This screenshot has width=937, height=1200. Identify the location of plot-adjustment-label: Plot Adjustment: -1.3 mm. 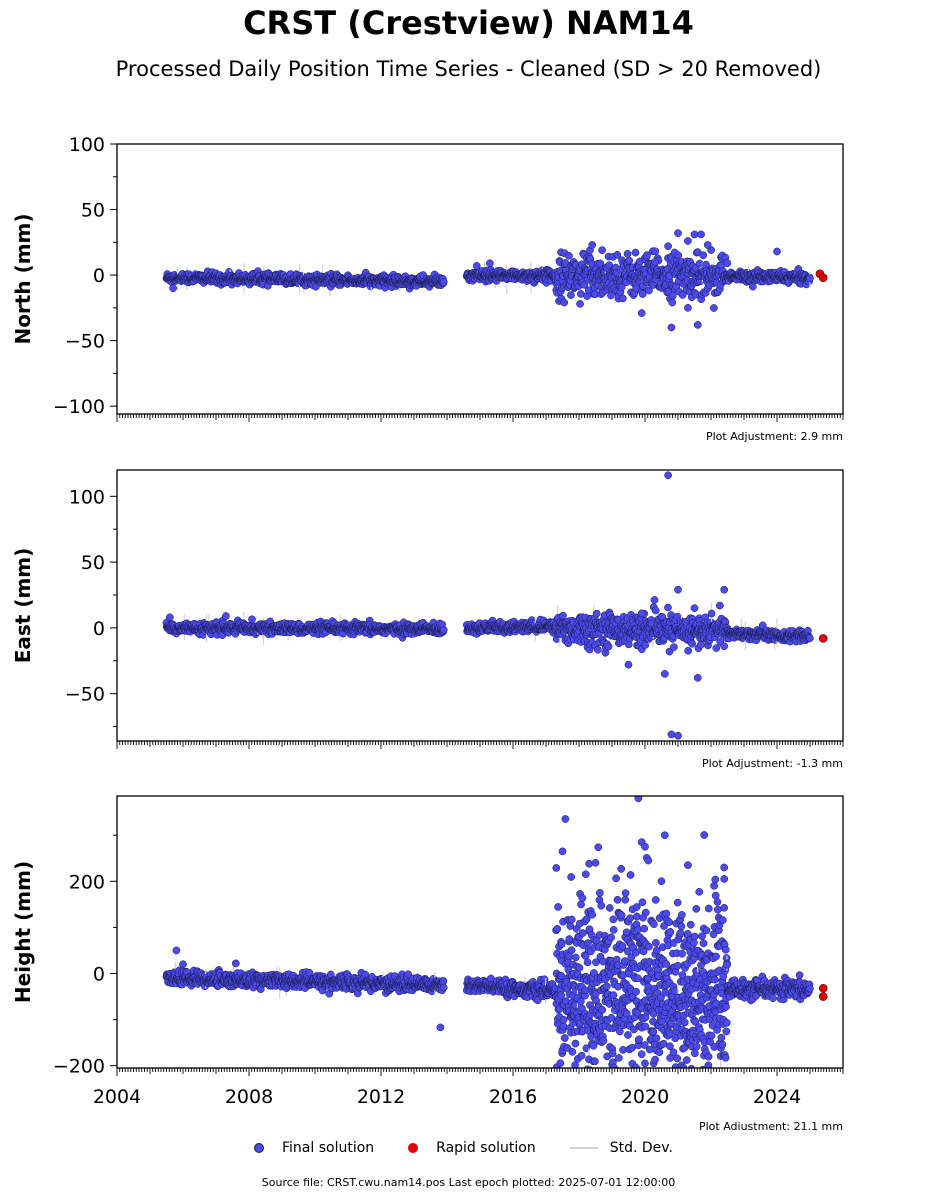
(772, 763).